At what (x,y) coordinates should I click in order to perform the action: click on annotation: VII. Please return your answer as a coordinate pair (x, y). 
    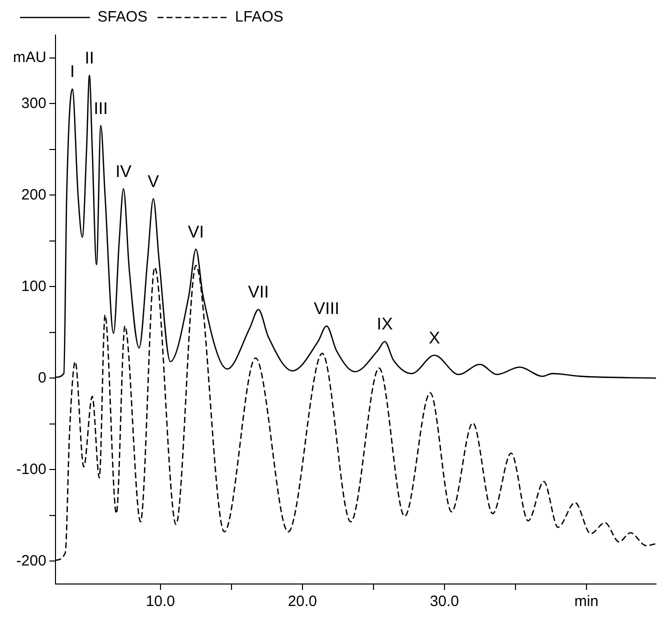
    Looking at the image, I should click on (258, 292).